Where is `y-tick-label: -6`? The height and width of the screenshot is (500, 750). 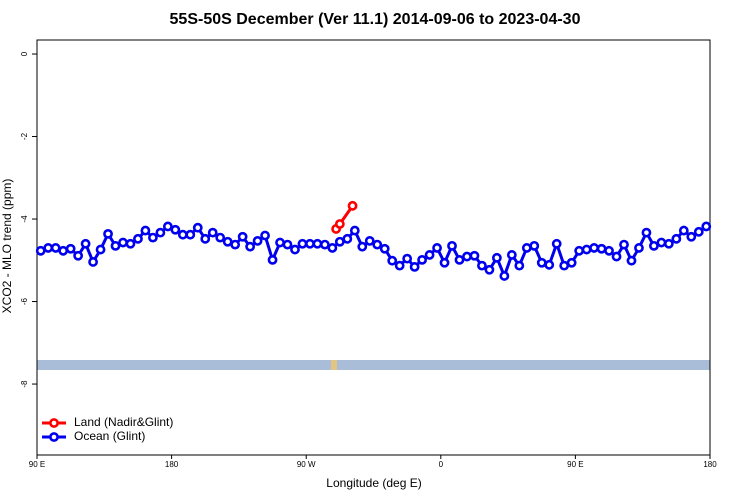
y-tick-label: -6 is located at coordinates (24, 301).